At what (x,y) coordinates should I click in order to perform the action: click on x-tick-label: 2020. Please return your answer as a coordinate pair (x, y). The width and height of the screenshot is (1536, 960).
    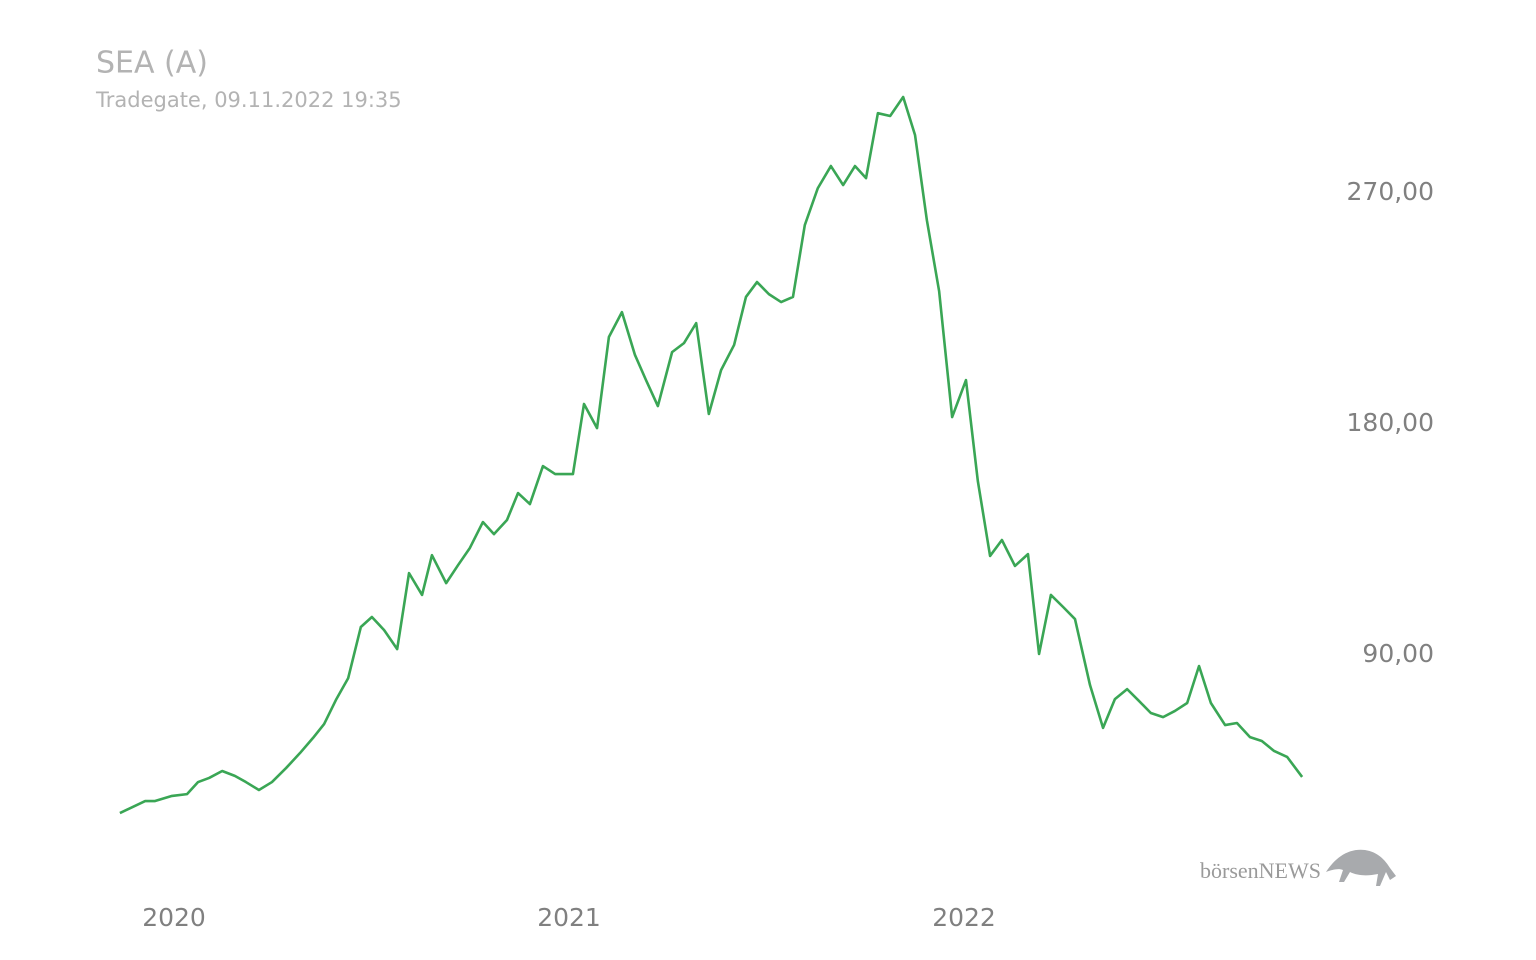
    Looking at the image, I should click on (174, 917).